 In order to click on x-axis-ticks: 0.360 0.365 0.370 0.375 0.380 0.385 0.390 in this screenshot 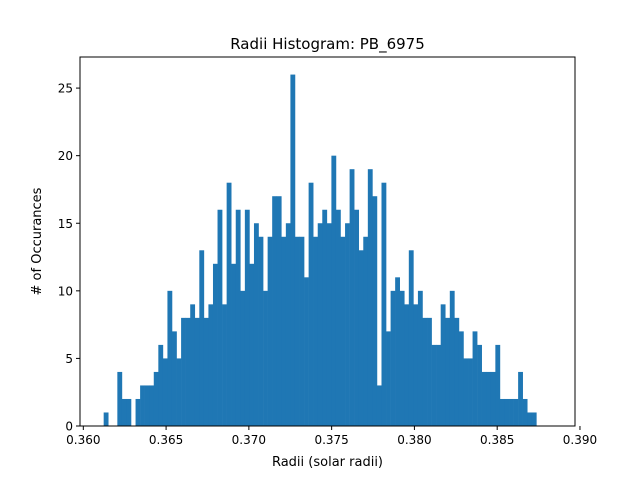, I will do `click(331, 436)`.